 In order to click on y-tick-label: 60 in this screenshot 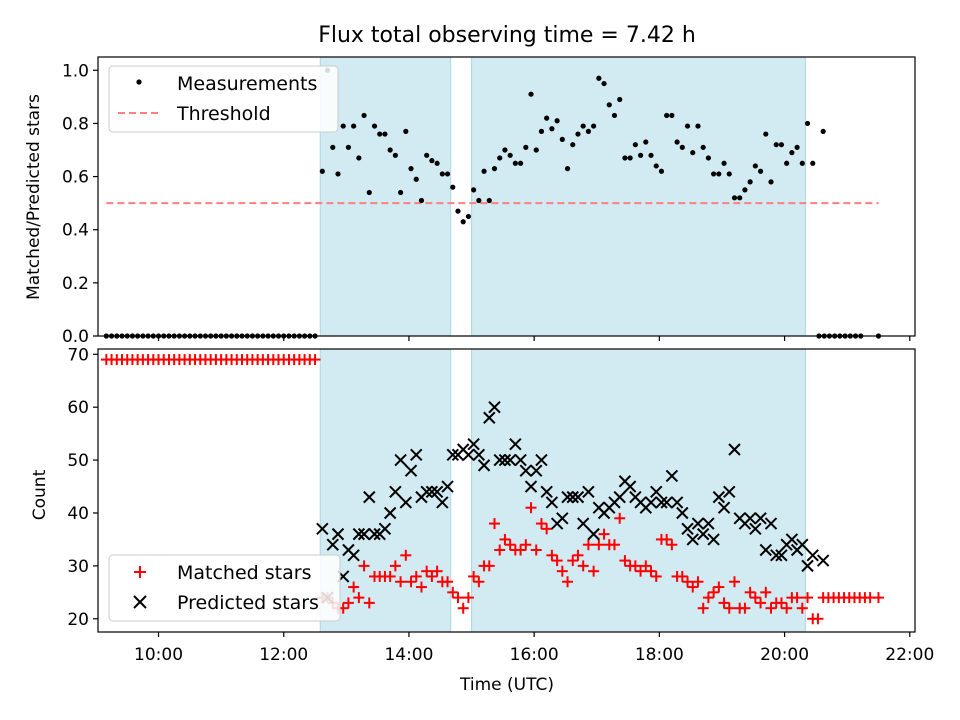, I will do `click(78, 408)`.